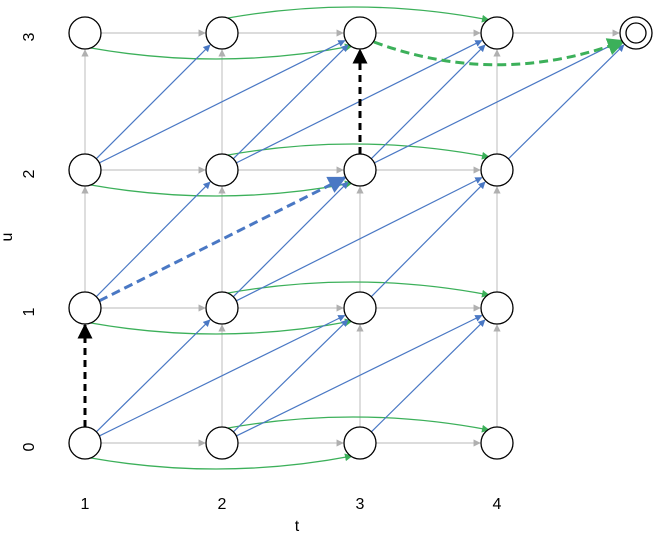 This screenshot has height=537, width=660. Describe the element at coordinates (8, 237) in the screenshot. I see `y-axis-label: u` at that location.